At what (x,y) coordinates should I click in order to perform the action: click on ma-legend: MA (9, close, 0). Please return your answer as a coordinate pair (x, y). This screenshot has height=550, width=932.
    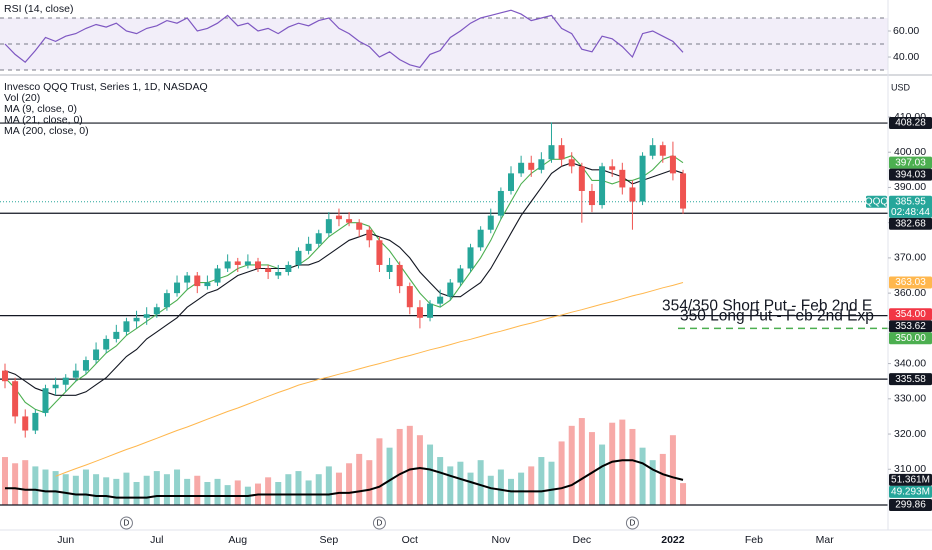
    Looking at the image, I should click on (40, 109).